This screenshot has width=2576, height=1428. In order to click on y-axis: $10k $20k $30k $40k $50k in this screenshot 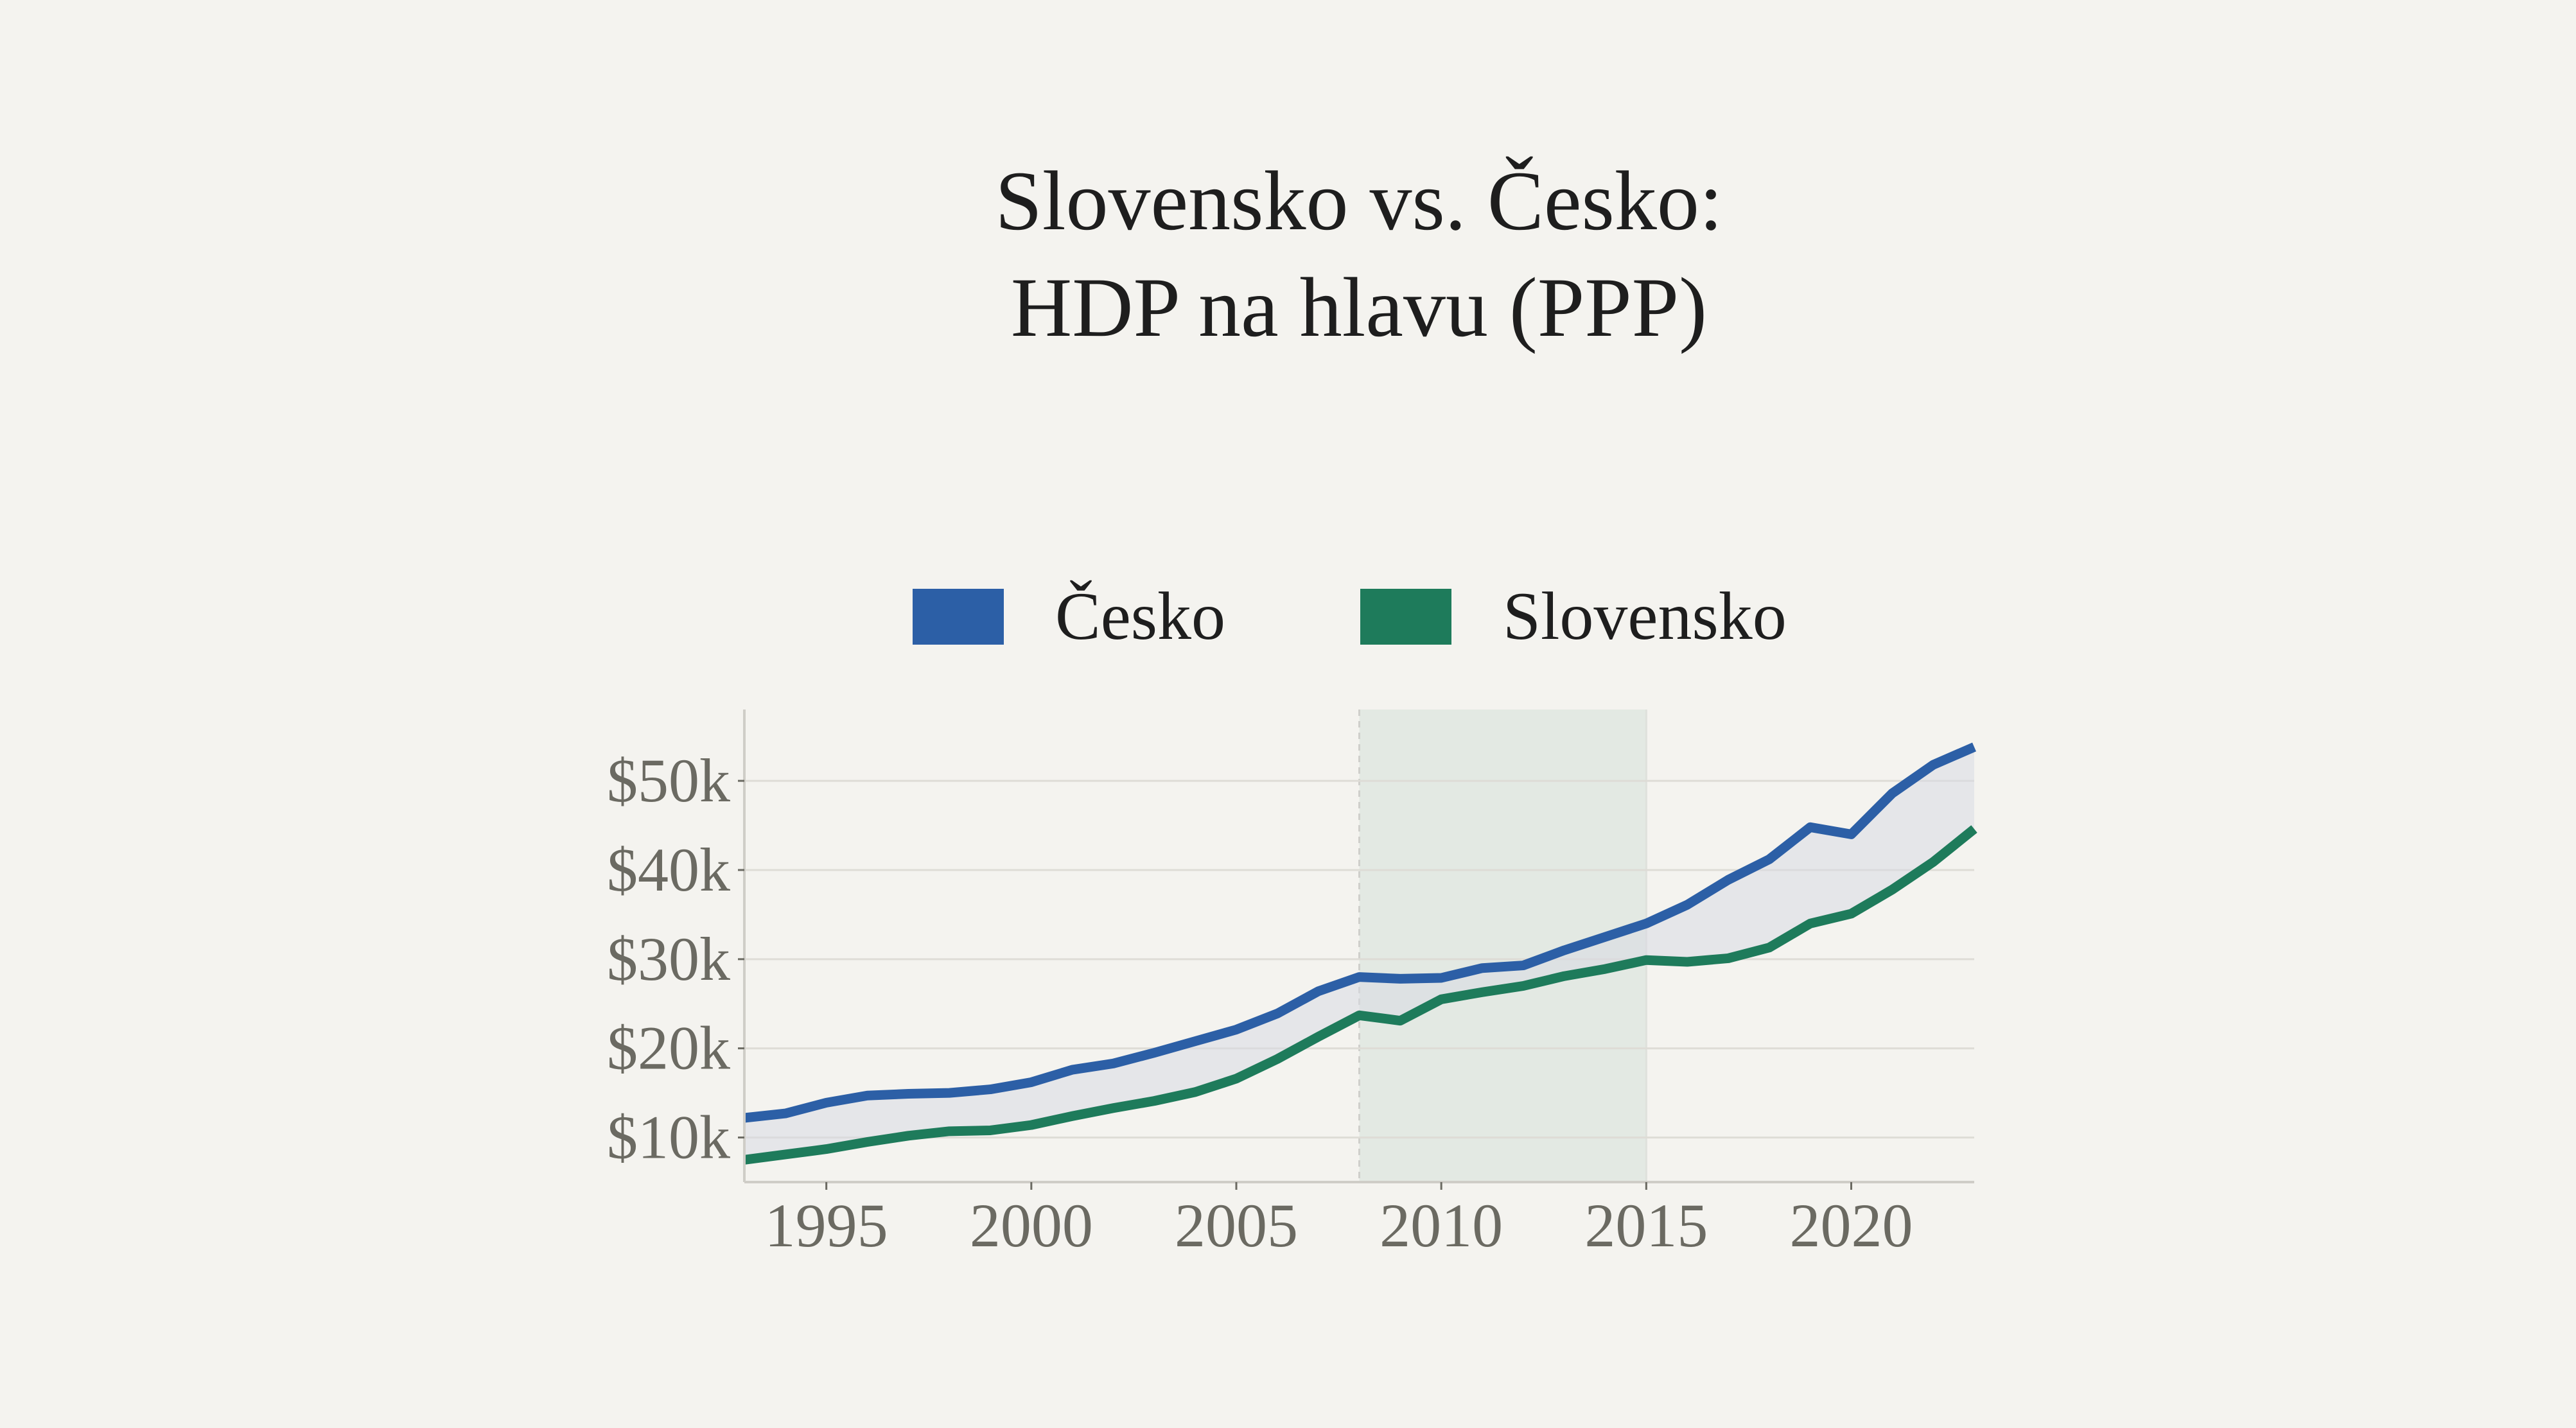, I will do `click(676, 959)`.